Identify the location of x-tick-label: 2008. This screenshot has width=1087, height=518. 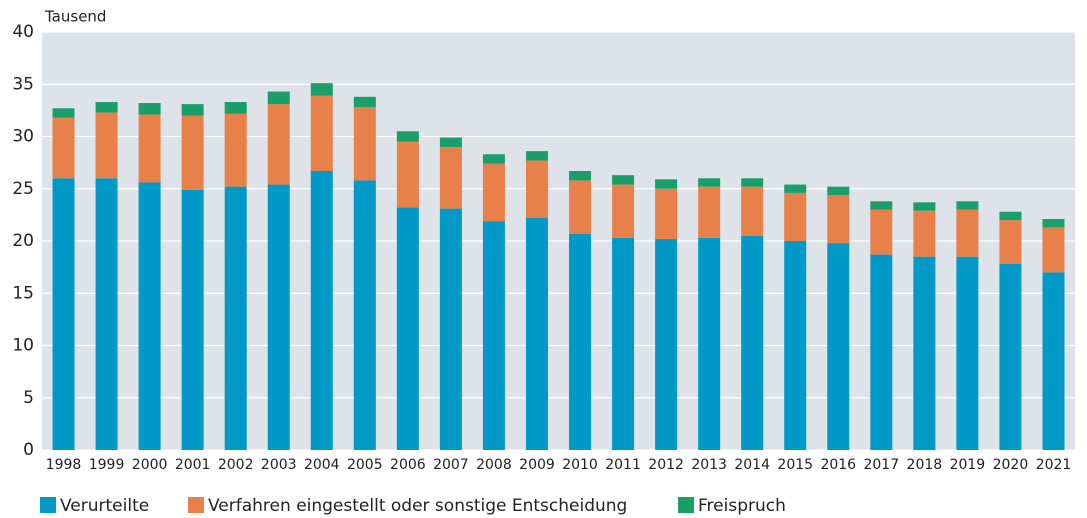
(494, 465).